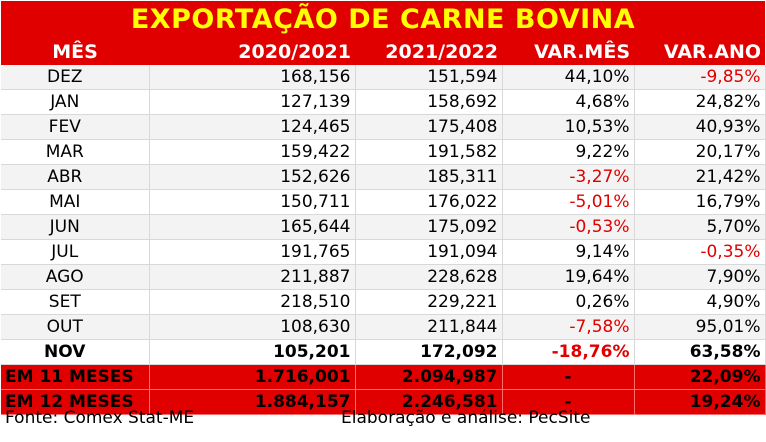  I want to click on var-mes-cell: 9,22%, so click(568, 152).